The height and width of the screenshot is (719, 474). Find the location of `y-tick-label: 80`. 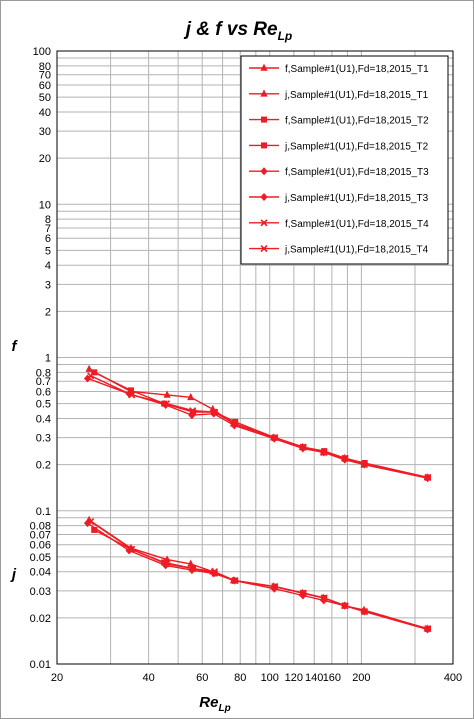

y-tick-label: 80 is located at coordinates (45, 67).